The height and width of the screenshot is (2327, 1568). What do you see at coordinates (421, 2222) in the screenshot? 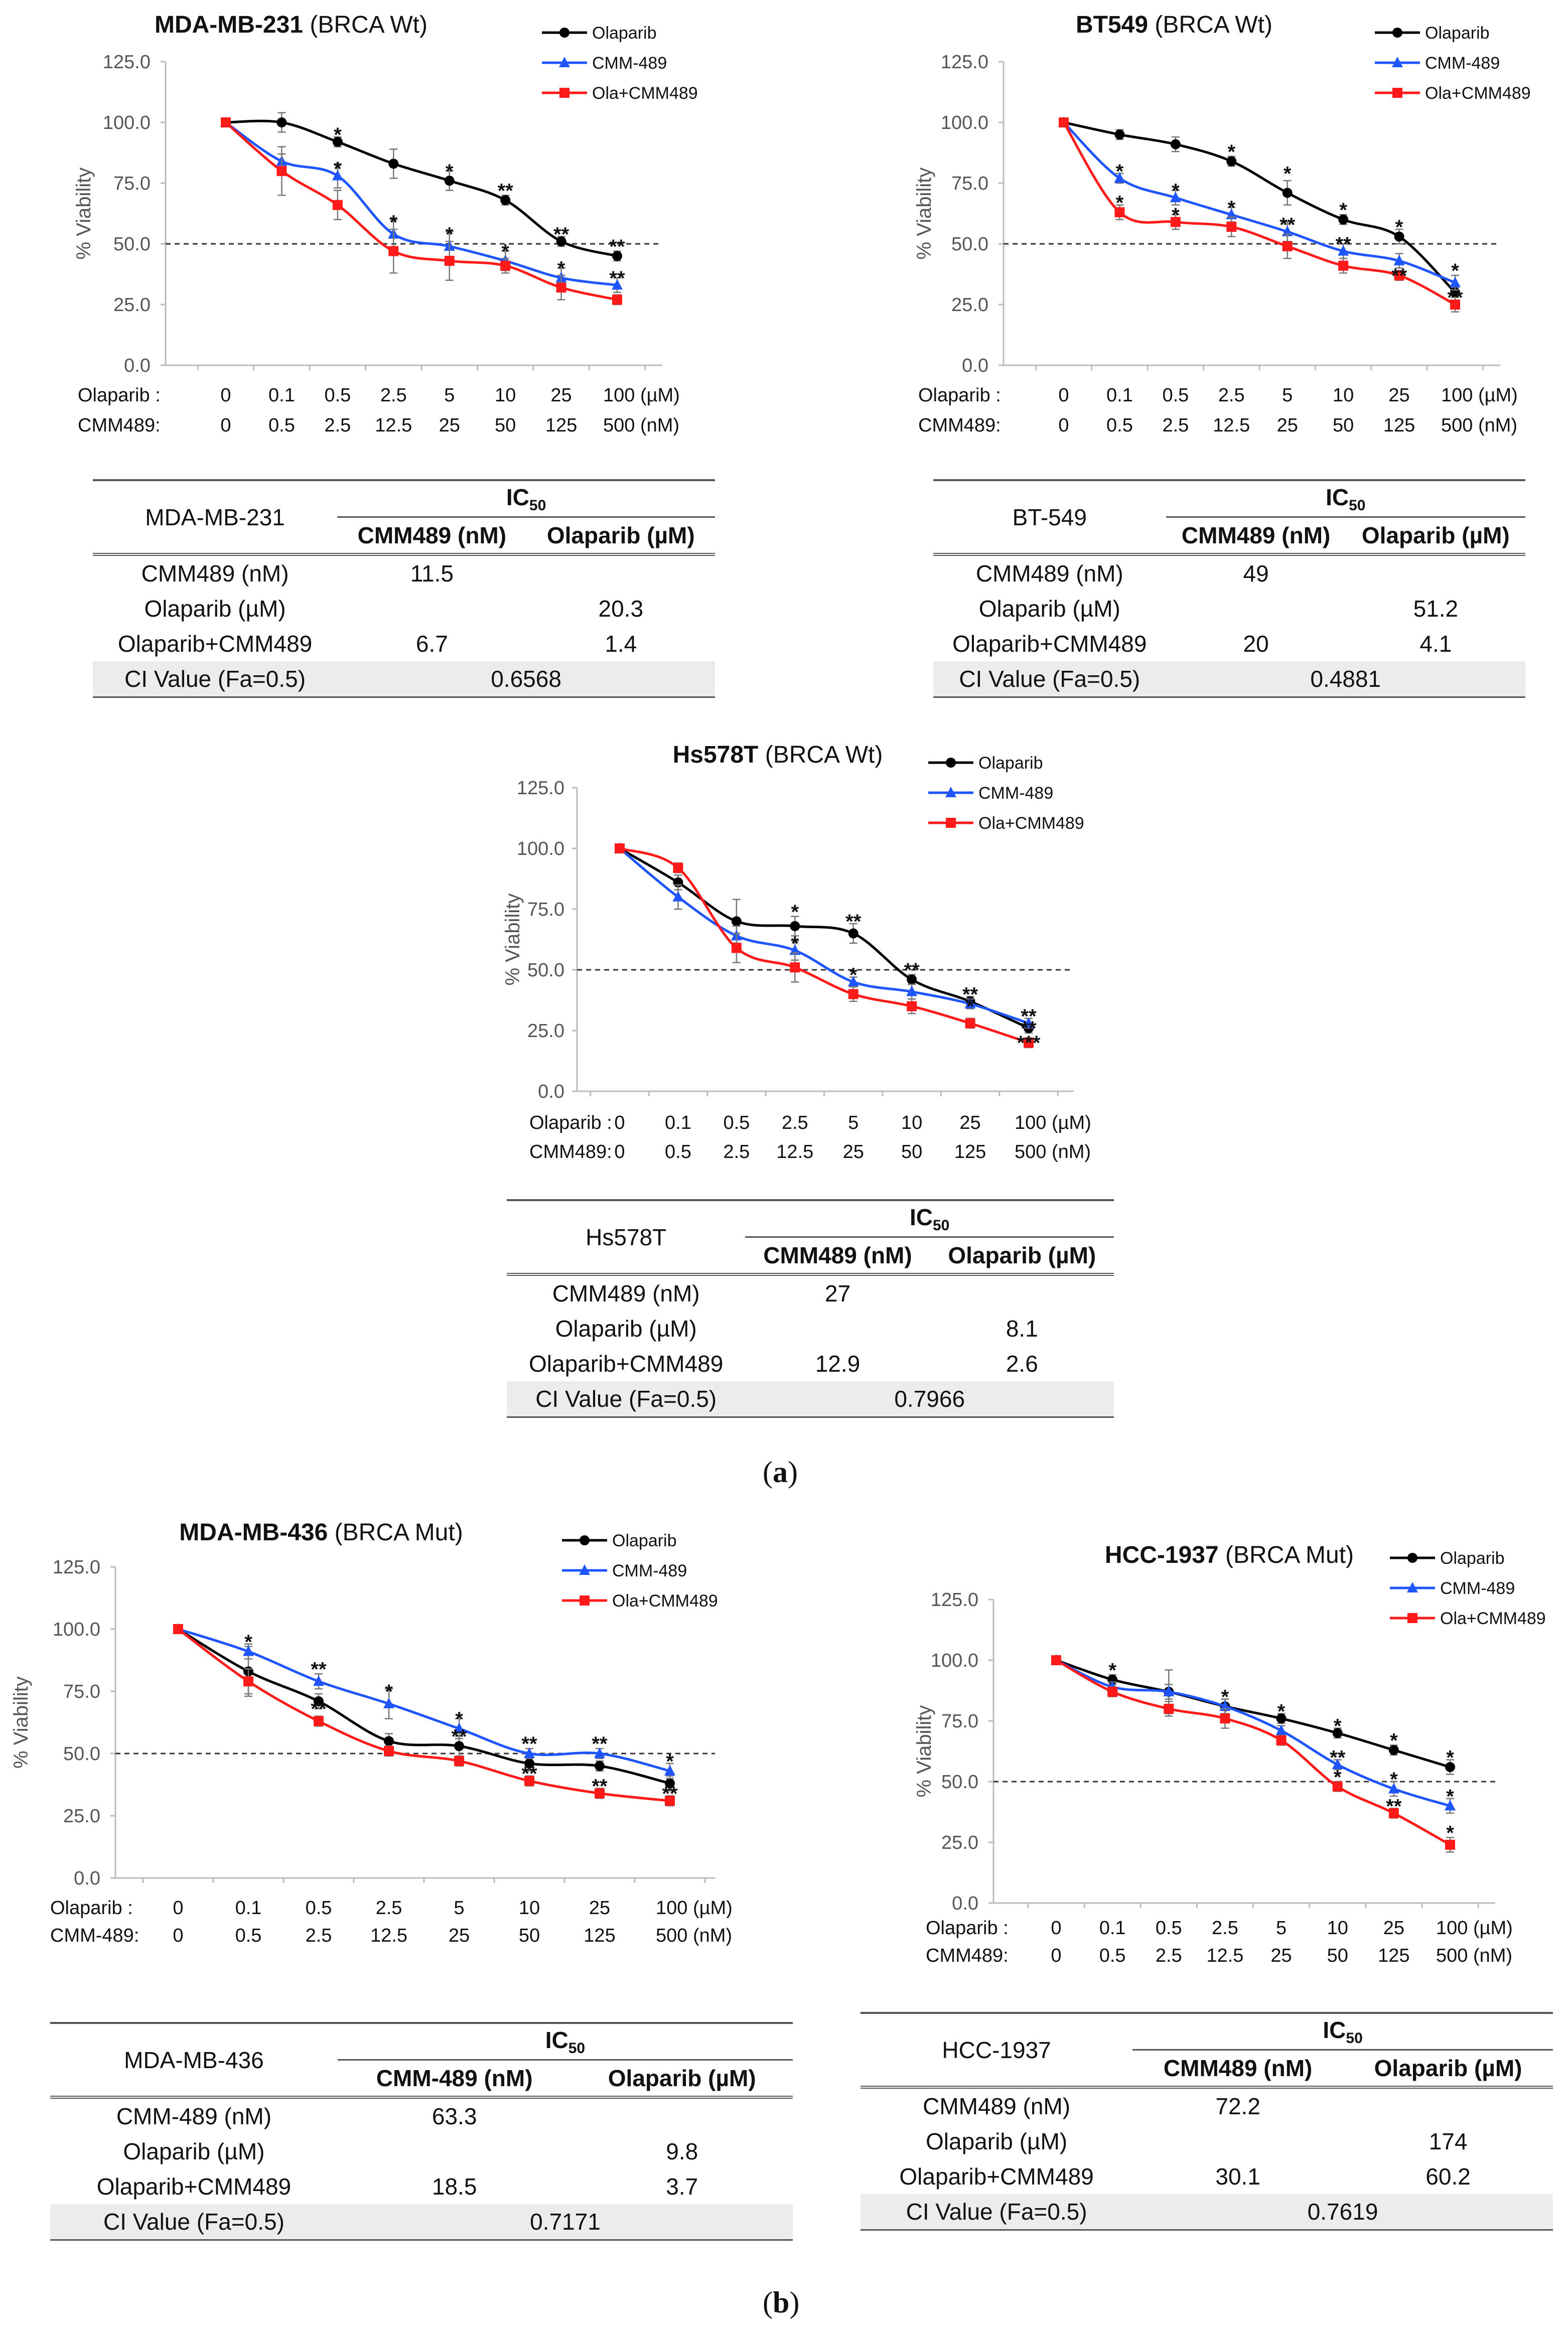
I see `ci-row: CI Value (Fa=0.5) 0.7171` at bounding box center [421, 2222].